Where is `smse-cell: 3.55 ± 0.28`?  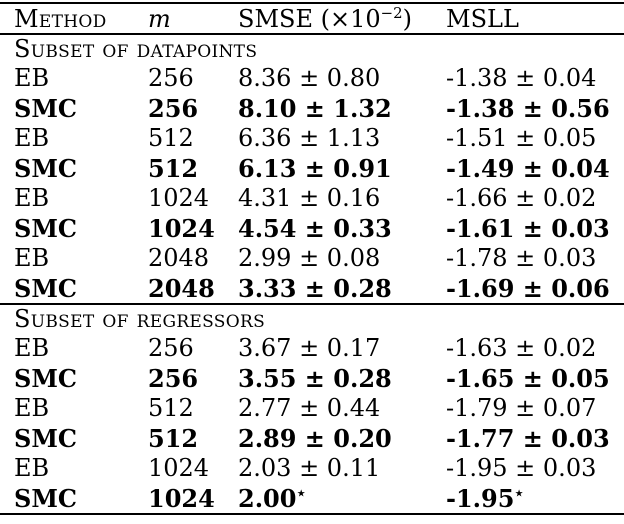 smse-cell: 3.55 ± 0.28 is located at coordinates (315, 378).